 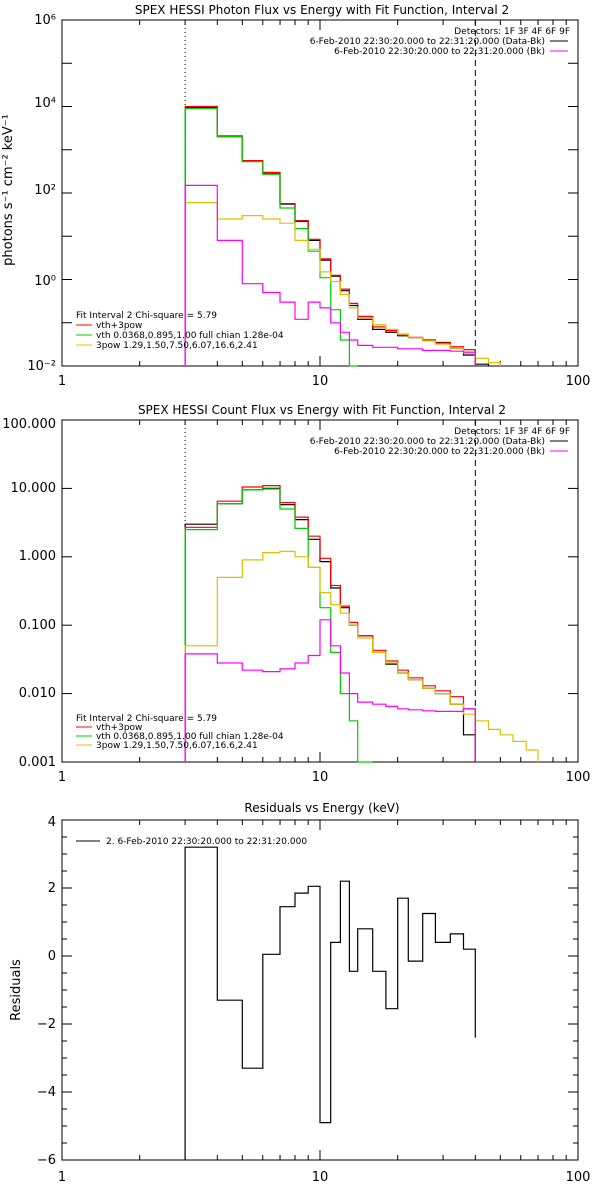 I want to click on count-ytick-label-1.000: 1.000, so click(x=37, y=556).